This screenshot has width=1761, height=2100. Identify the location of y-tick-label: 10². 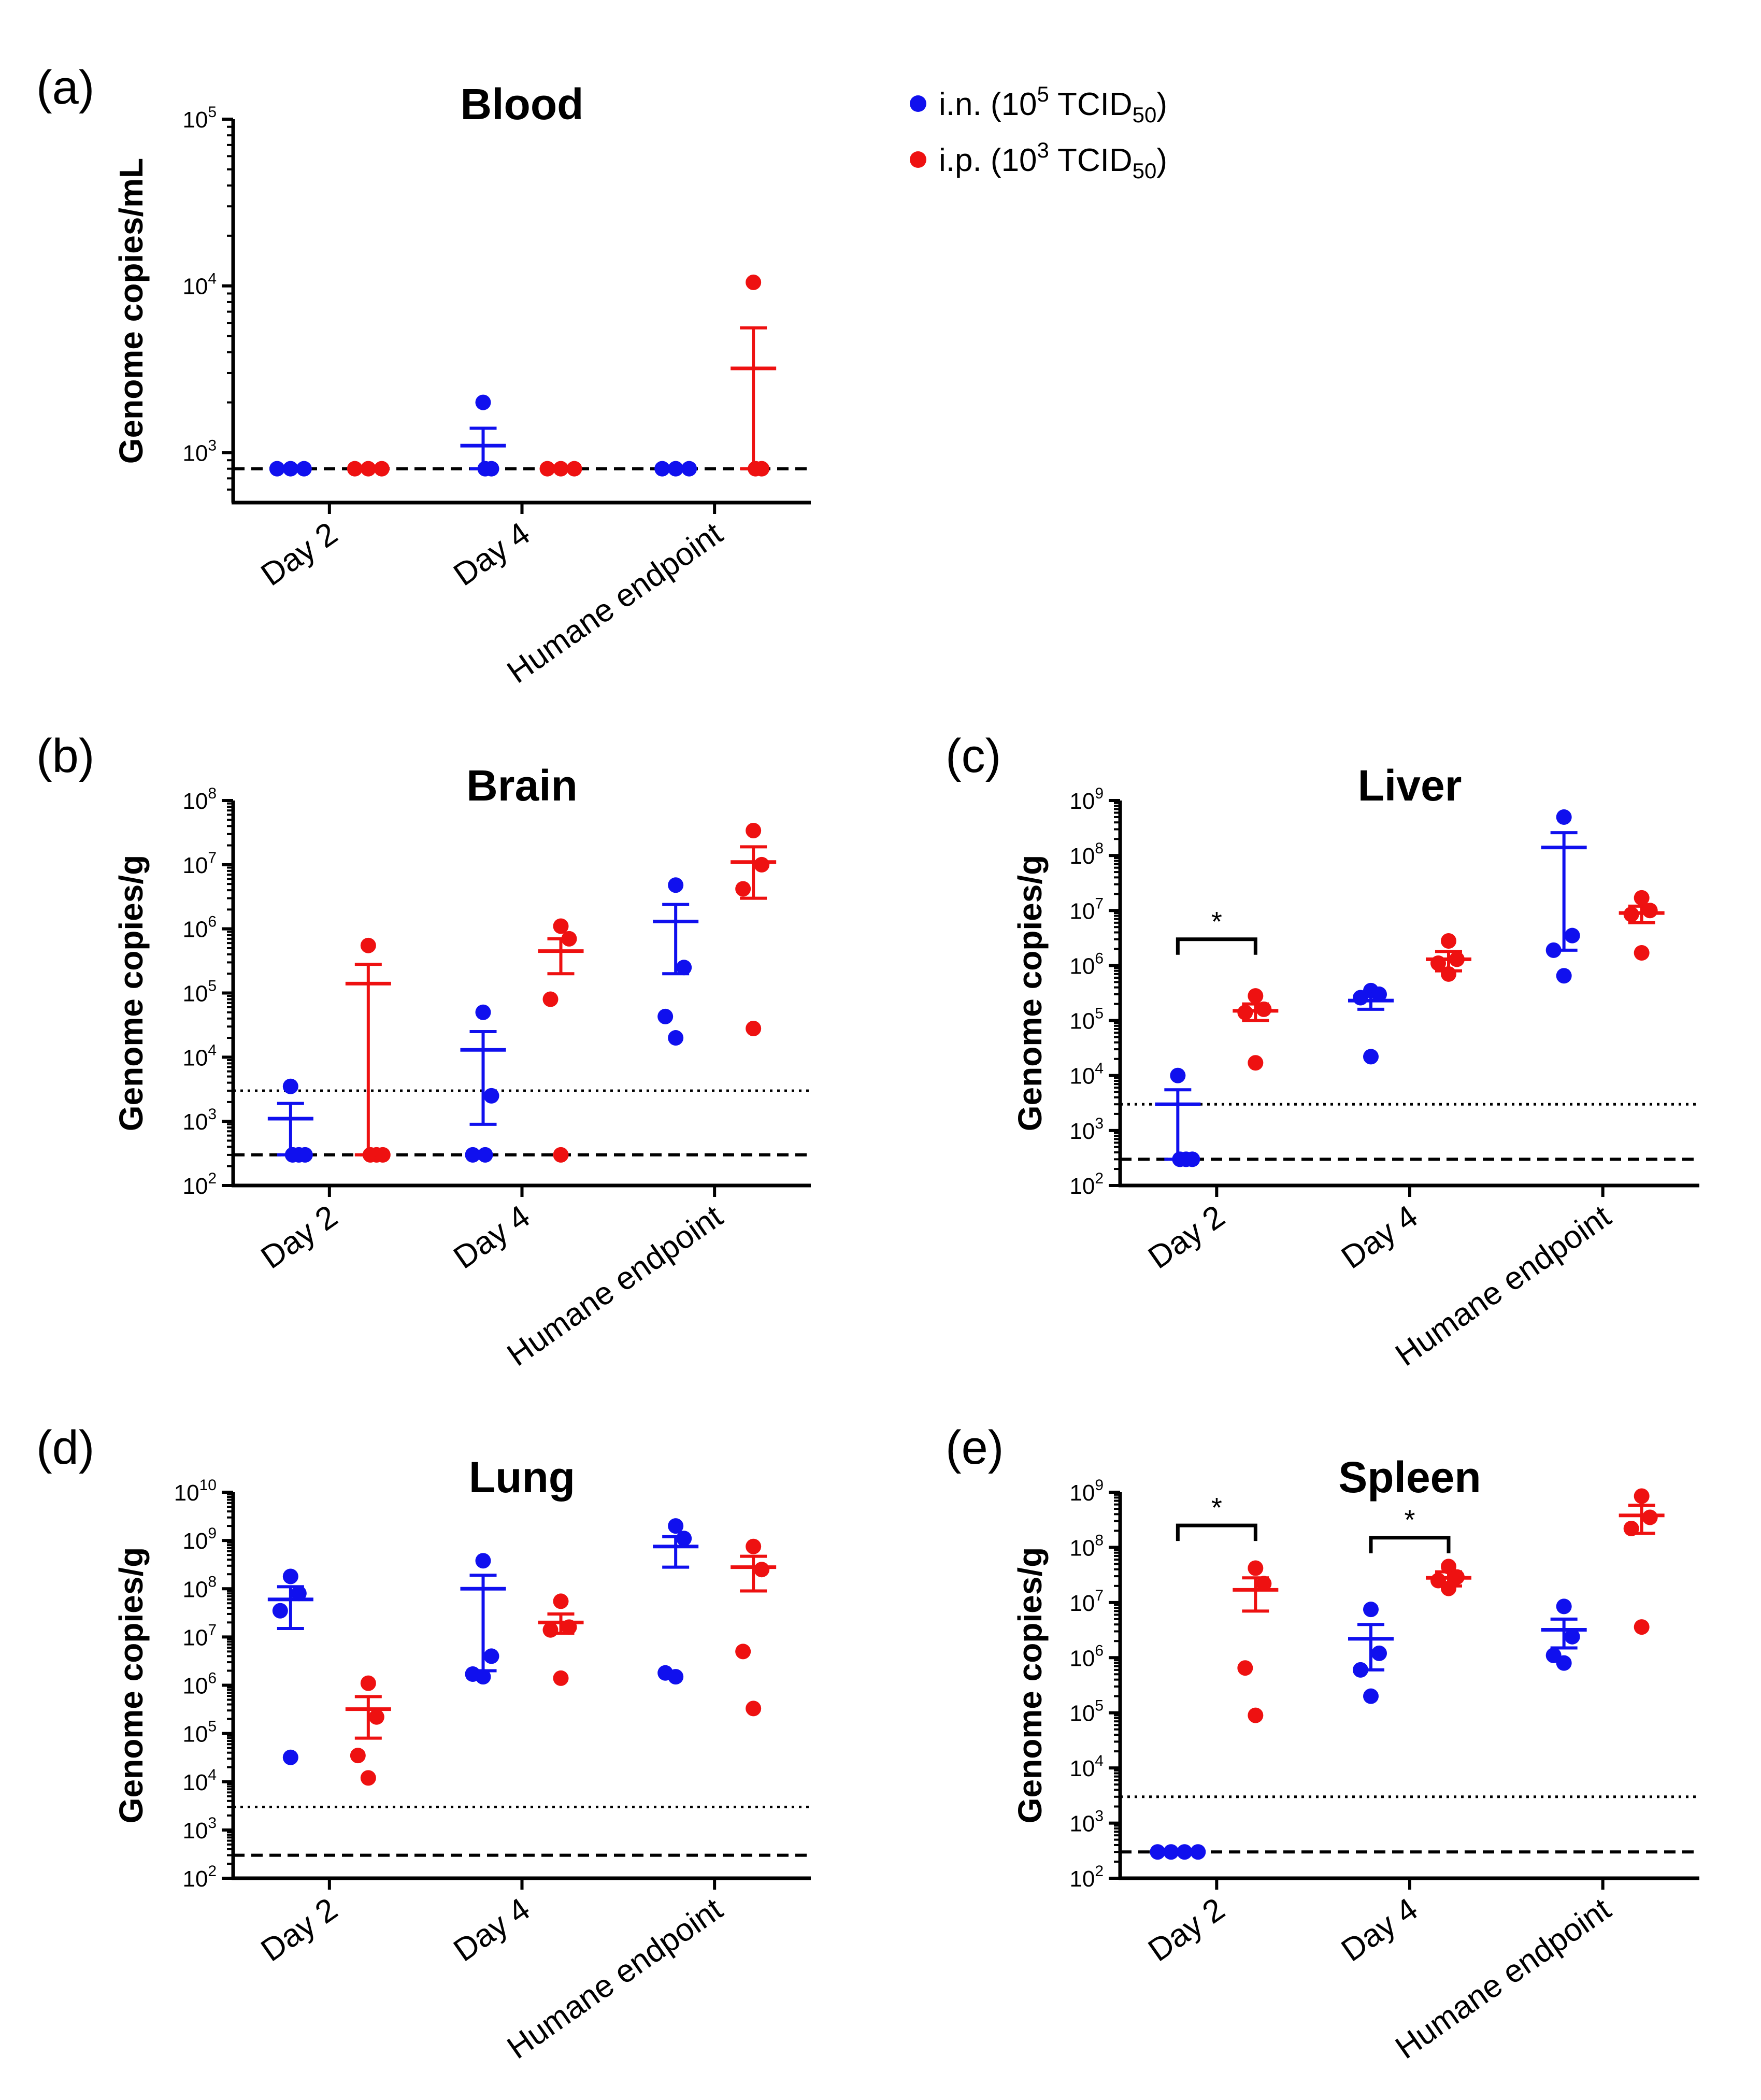
(1086, 1877).